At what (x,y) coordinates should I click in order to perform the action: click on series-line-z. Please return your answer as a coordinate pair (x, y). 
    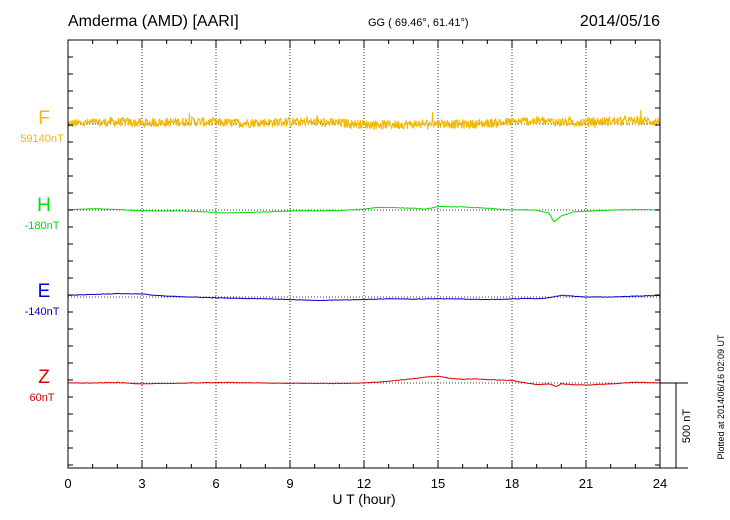
    Looking at the image, I should click on (364, 381).